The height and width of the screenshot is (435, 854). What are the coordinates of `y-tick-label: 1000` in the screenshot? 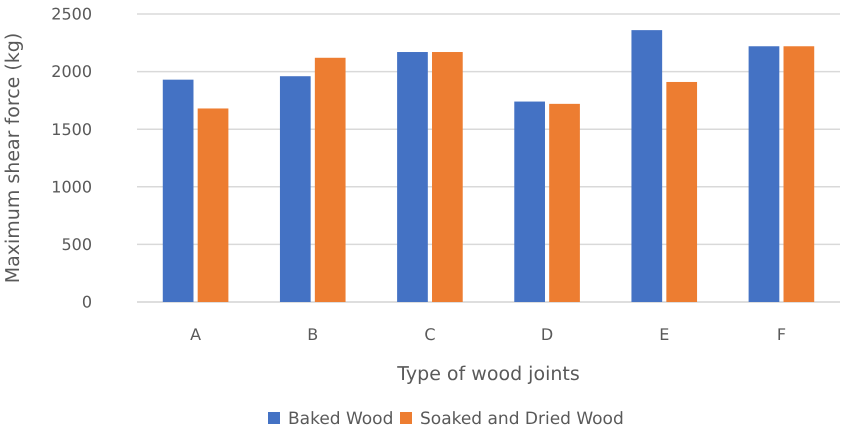 It's located at (71, 186).